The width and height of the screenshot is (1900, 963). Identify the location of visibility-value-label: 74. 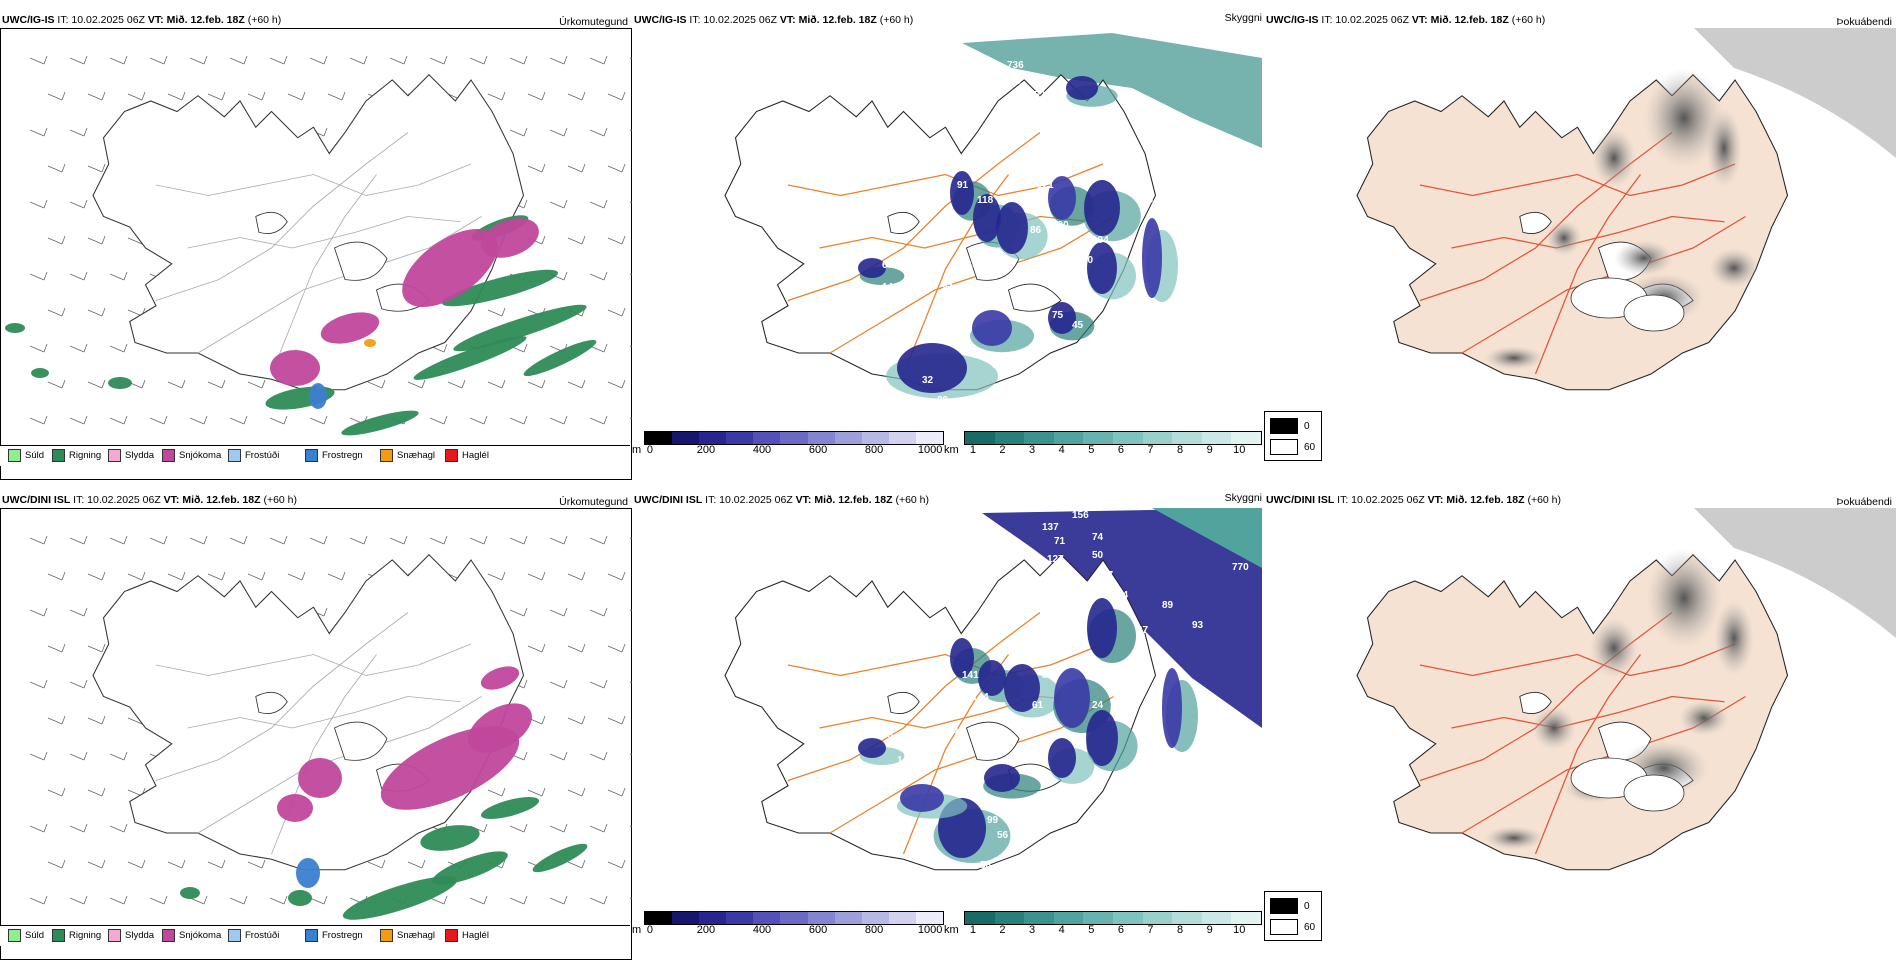
(1098, 537).